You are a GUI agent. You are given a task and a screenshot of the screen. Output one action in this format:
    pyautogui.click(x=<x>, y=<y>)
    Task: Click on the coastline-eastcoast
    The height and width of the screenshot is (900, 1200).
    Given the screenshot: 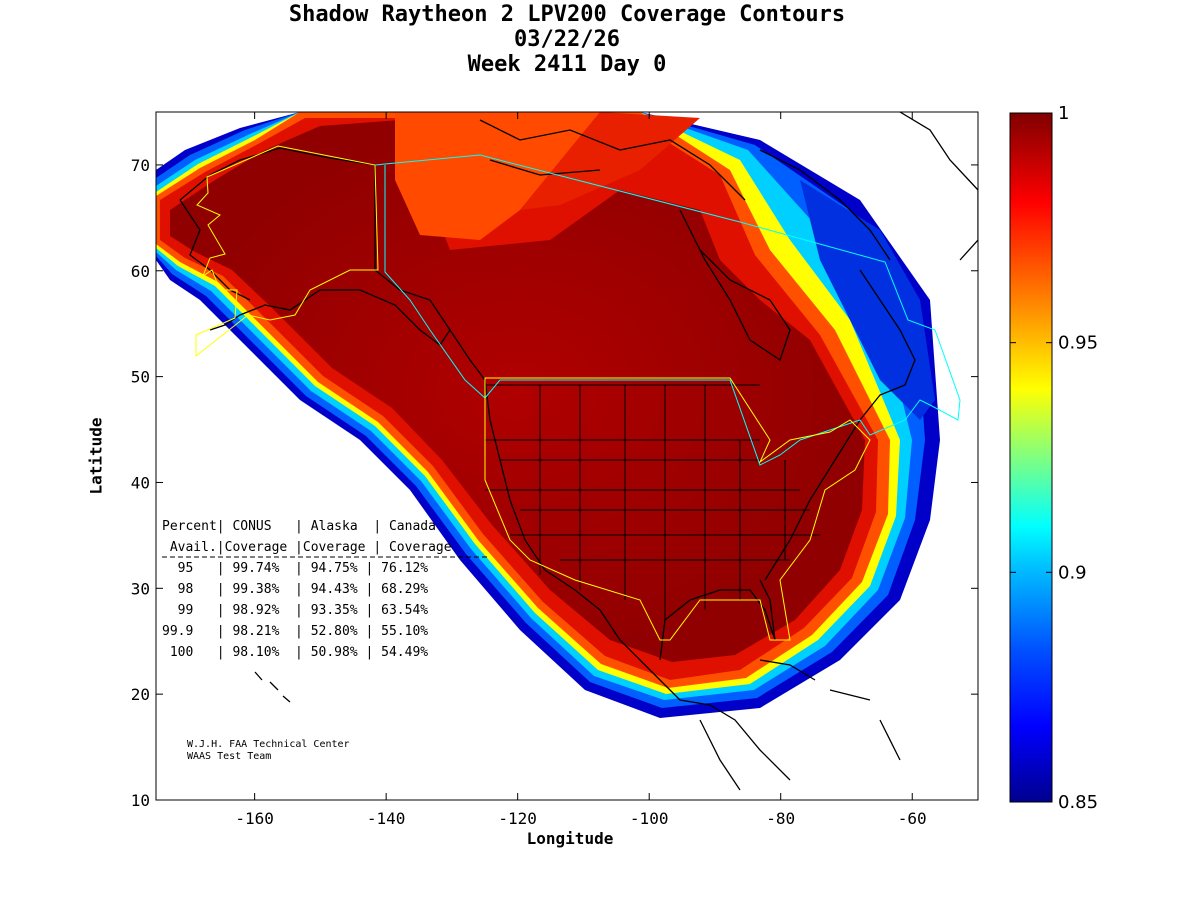 What is the action you would take?
    pyautogui.click(x=840, y=425)
    